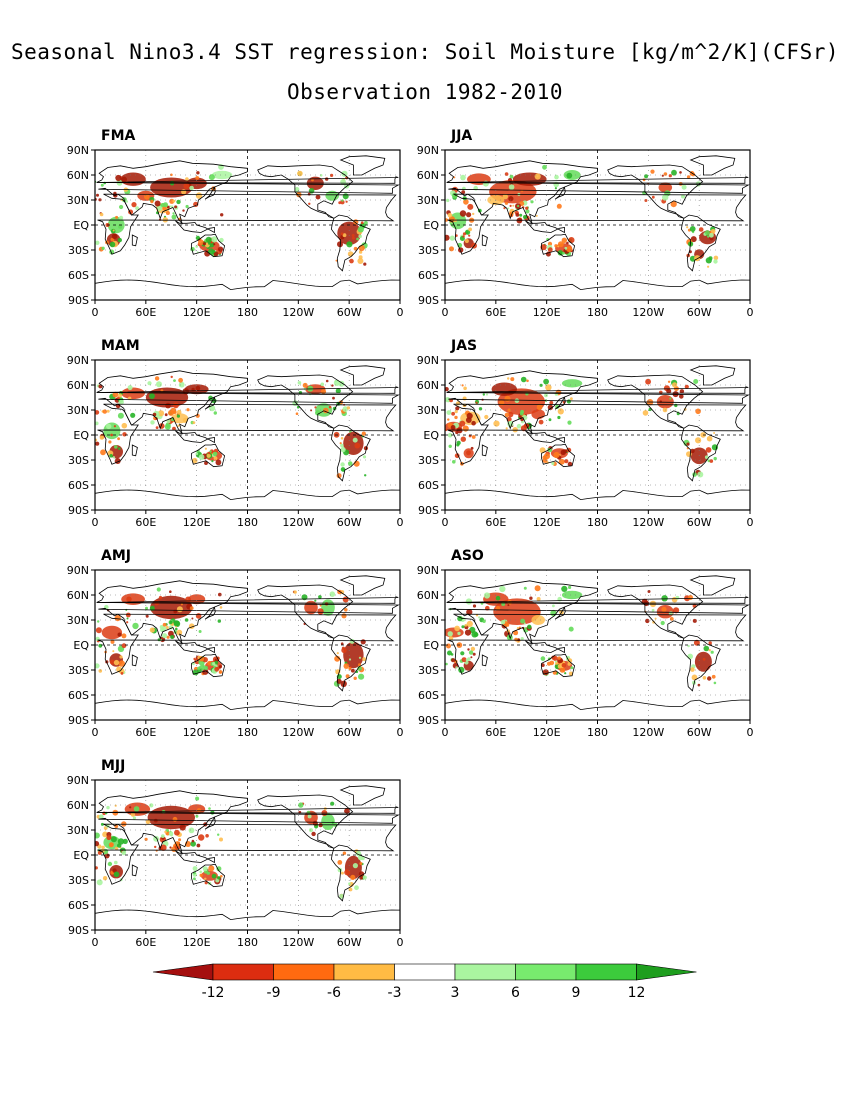  I want to click on lon-tick-label: 180, so click(247, 312).